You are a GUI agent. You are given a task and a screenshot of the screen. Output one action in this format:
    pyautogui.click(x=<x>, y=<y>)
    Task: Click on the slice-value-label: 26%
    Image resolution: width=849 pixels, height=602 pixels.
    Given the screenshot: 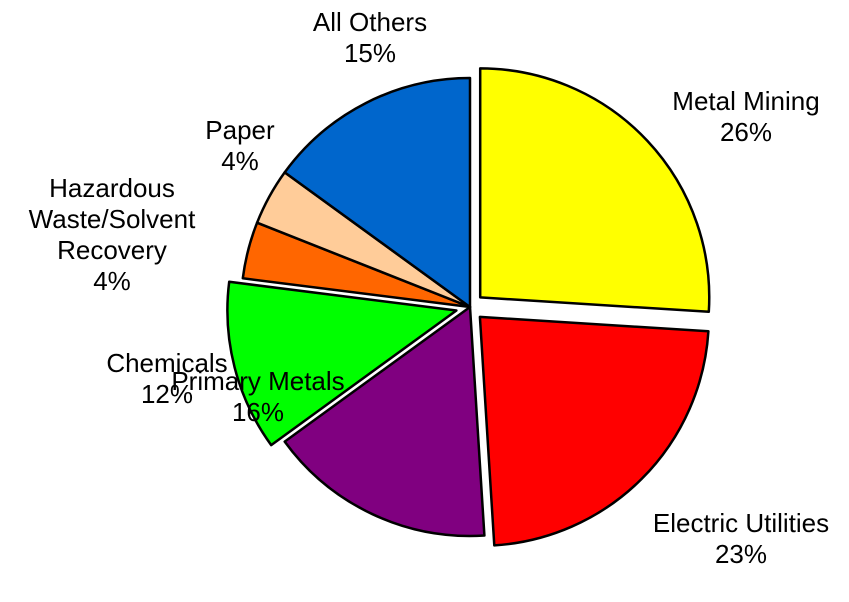 What is the action you would take?
    pyautogui.click(x=746, y=132)
    